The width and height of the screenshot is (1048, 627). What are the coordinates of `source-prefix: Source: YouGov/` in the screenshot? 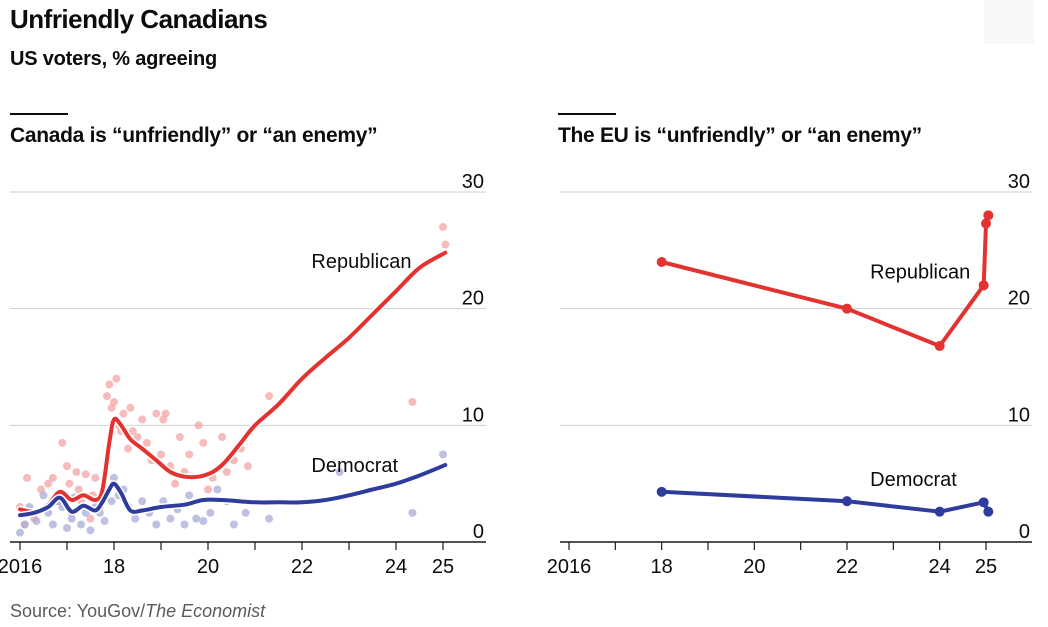 It's located at (78, 611).